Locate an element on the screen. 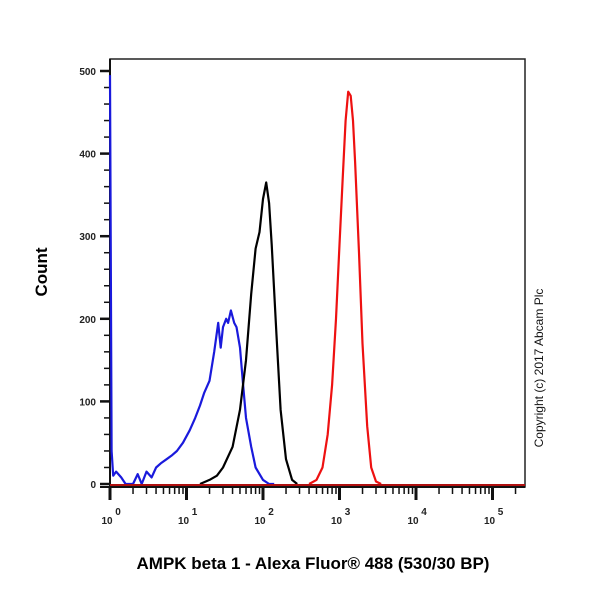 This screenshot has width=600, height=600. svg-text: 3 is located at coordinates (348, 512).